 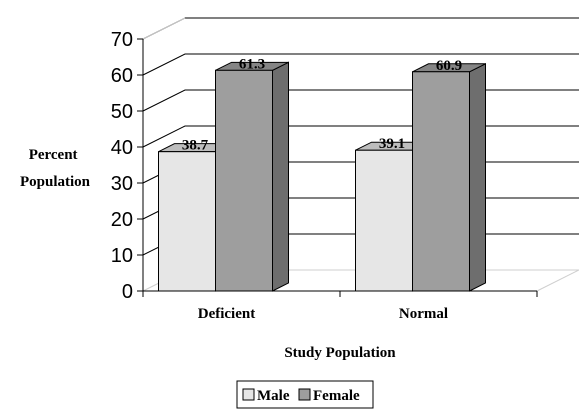 I want to click on legend-swatch-female, so click(x=304, y=394).